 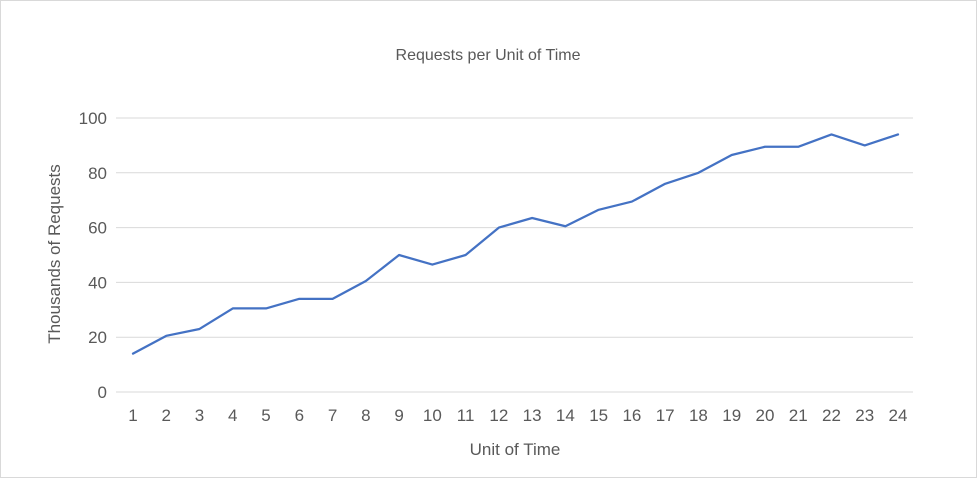 What do you see at coordinates (398, 415) in the screenshot?
I see `x-tick-label: 9` at bounding box center [398, 415].